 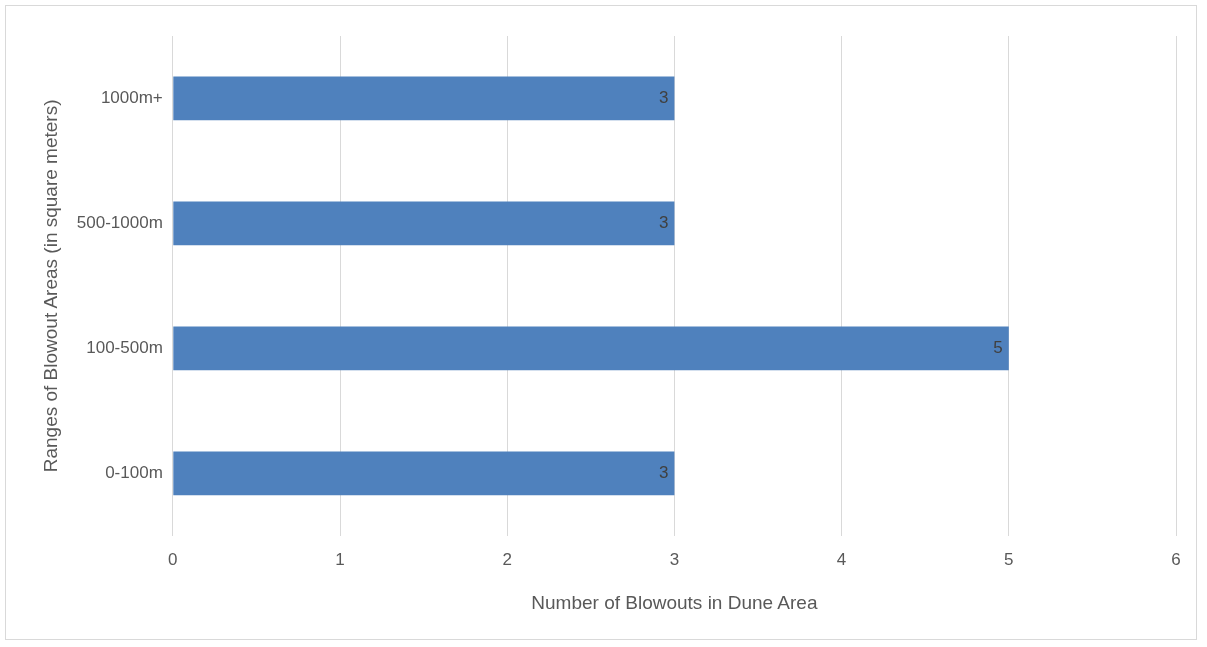 I want to click on x-tick-label: 2, so click(x=507, y=559).